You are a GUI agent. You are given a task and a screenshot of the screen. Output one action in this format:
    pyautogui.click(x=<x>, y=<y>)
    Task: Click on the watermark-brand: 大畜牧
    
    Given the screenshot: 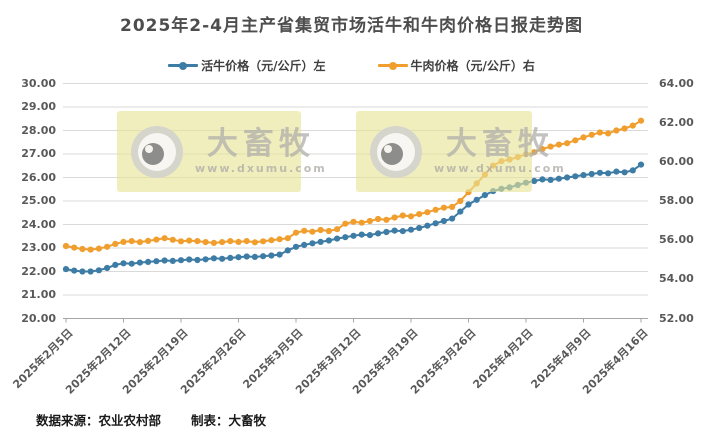 What is the action you would take?
    pyautogui.click(x=499, y=144)
    